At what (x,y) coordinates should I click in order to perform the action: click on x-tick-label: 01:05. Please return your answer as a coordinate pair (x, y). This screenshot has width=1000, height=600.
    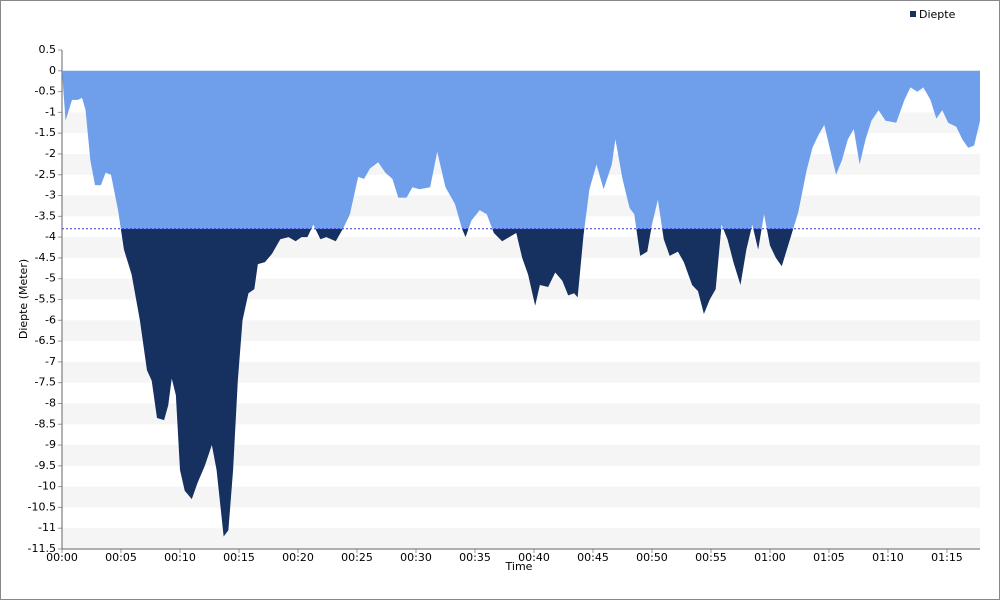
    Looking at the image, I should click on (829, 557).